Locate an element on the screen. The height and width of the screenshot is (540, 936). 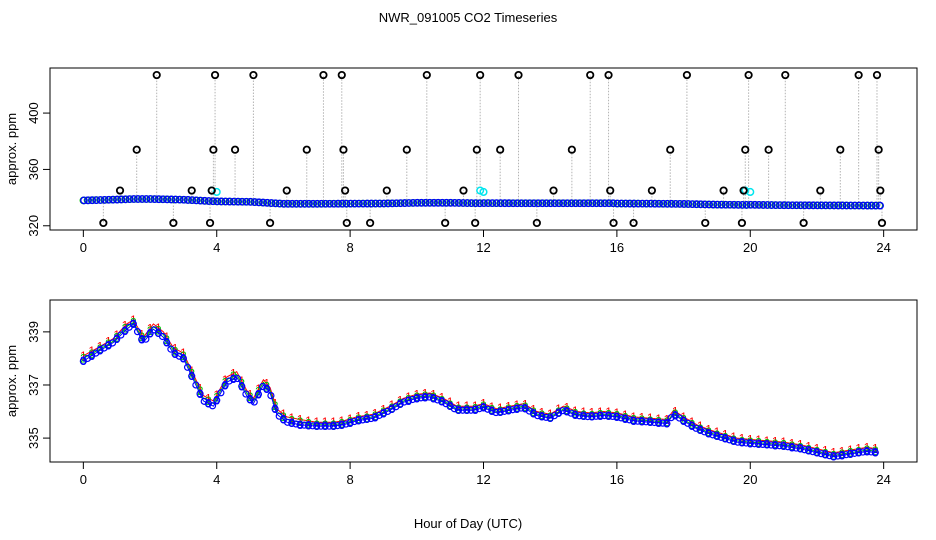
bottom-y-tick-label: 337 is located at coordinates (33, 385).